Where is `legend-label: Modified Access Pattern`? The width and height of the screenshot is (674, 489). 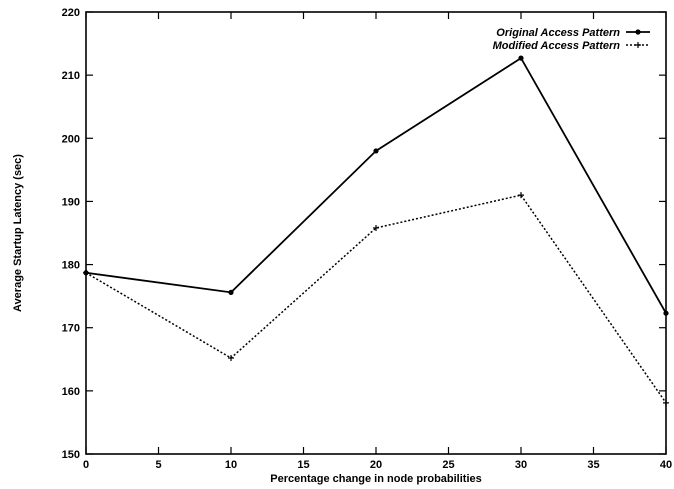 legend-label: Modified Access Pattern is located at coordinates (557, 46).